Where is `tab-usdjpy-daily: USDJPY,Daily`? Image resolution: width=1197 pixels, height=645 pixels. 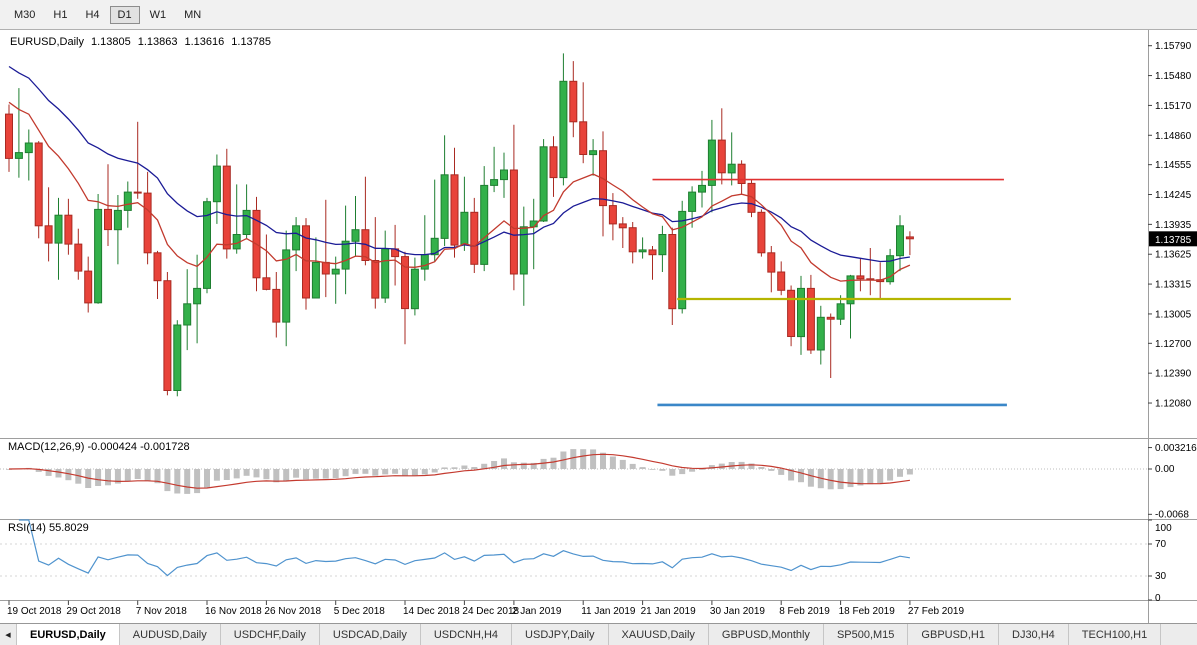
tab-usdjpy-daily: USDJPY,Daily is located at coordinates (560, 634).